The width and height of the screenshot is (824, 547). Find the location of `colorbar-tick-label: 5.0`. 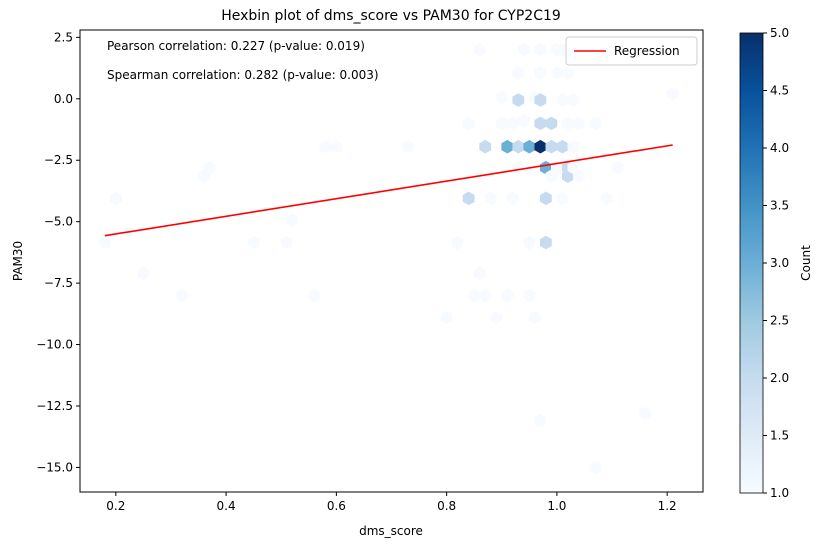

colorbar-tick-label: 5.0 is located at coordinates (779, 33).